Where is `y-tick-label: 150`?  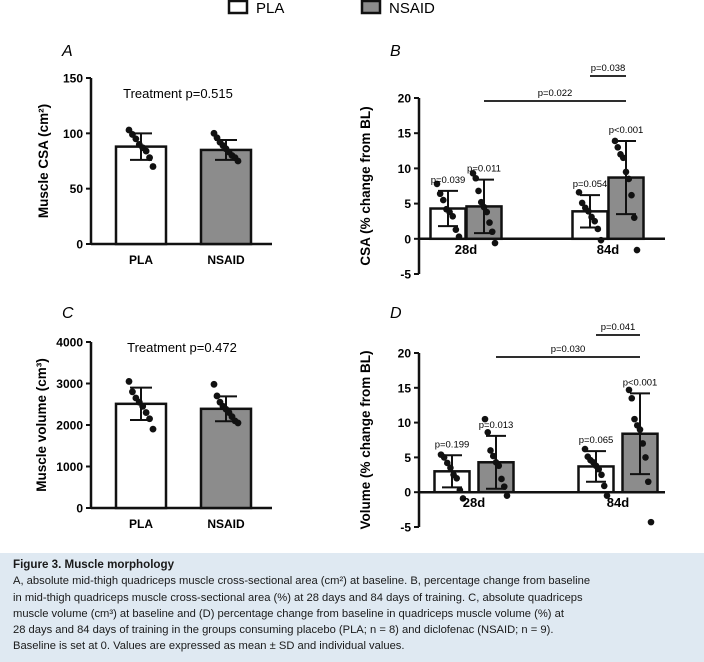
y-tick-label: 150 is located at coordinates (73, 79).